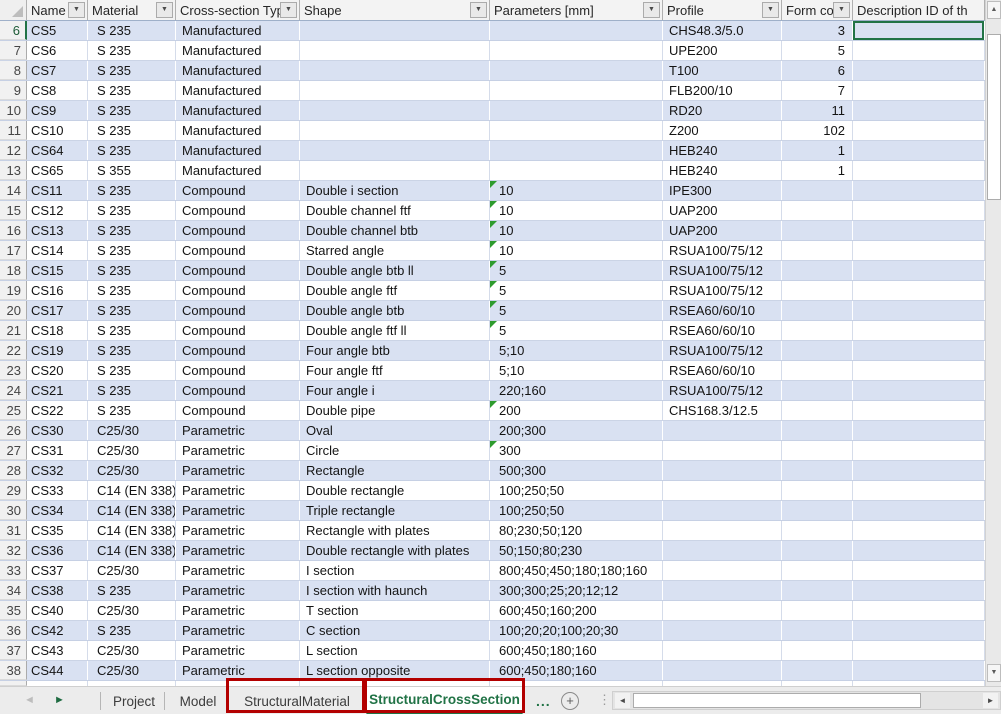 Image resolution: width=1001 pixels, height=714 pixels. What do you see at coordinates (806, 700) in the screenshot?
I see `horizontal-scrollbar: ◄ ►` at bounding box center [806, 700].